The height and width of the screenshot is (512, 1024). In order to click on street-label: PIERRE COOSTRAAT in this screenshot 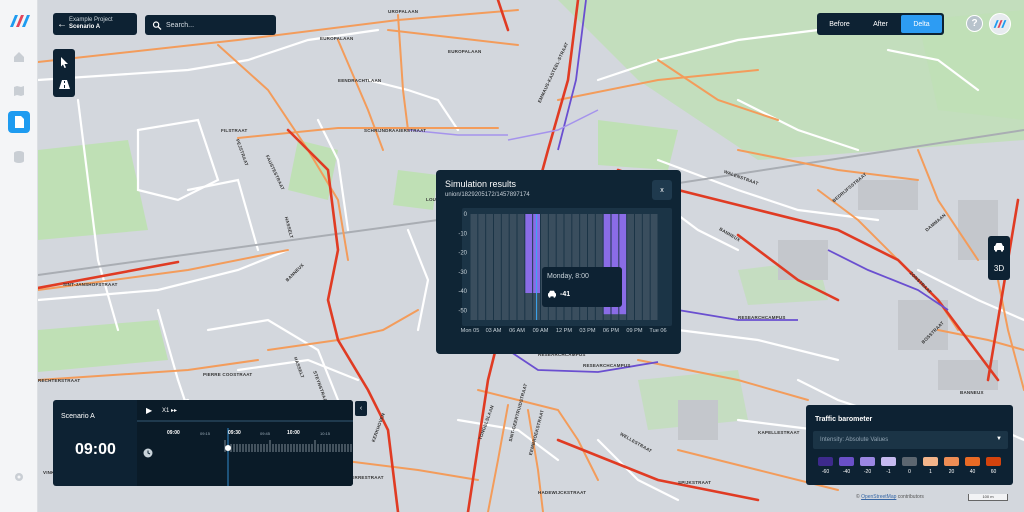, I will do `click(228, 374)`.